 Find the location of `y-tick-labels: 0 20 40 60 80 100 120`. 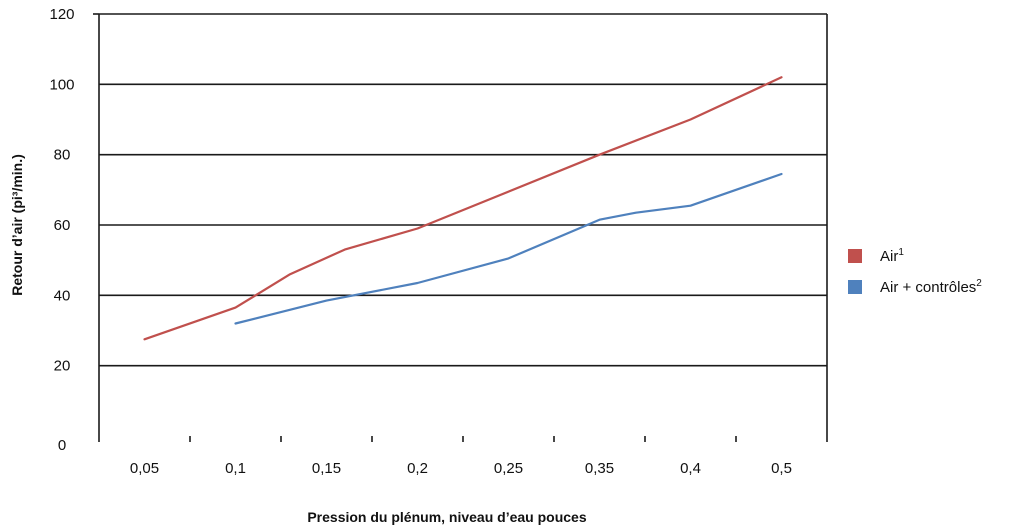

y-tick-labels: 0 20 40 60 80 100 120 is located at coordinates (61, 230).